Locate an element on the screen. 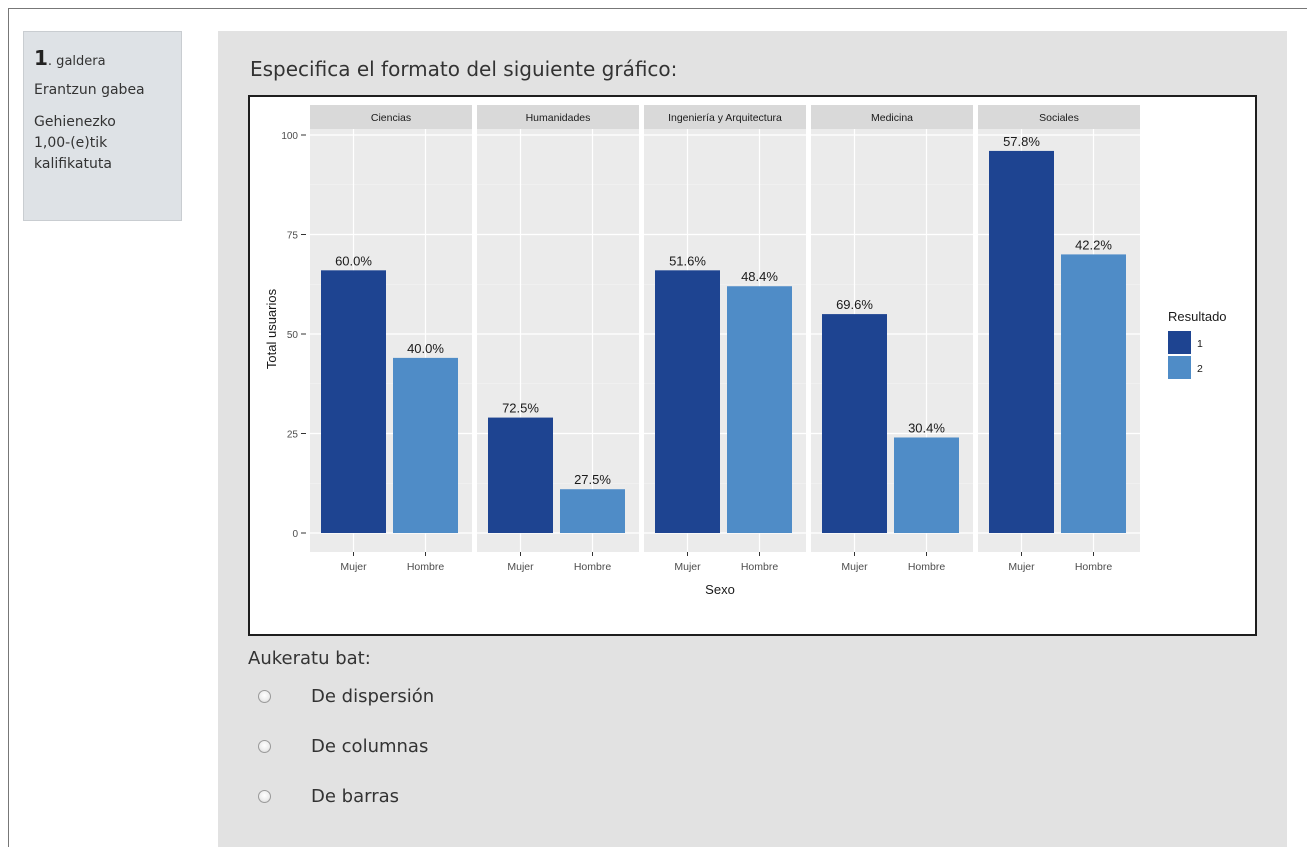 The height and width of the screenshot is (847, 1307). y-tick-label: 25 is located at coordinates (293, 435).